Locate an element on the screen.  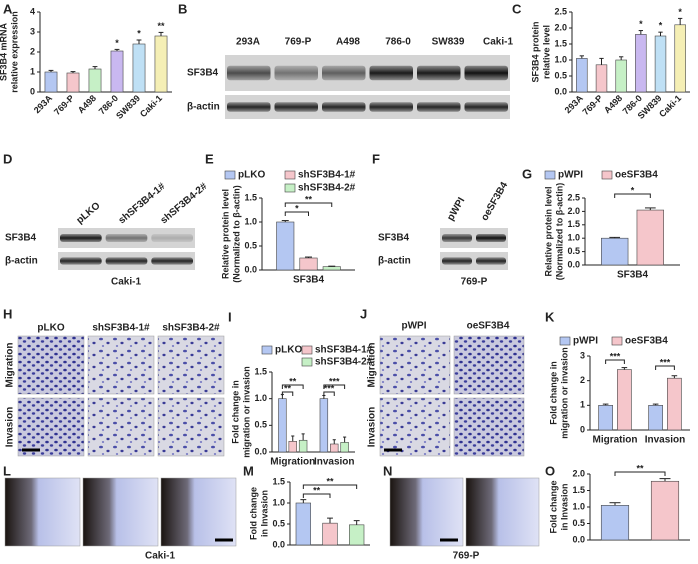
y-axis-label: (Normalized to β-actin) is located at coordinates (236, 234).